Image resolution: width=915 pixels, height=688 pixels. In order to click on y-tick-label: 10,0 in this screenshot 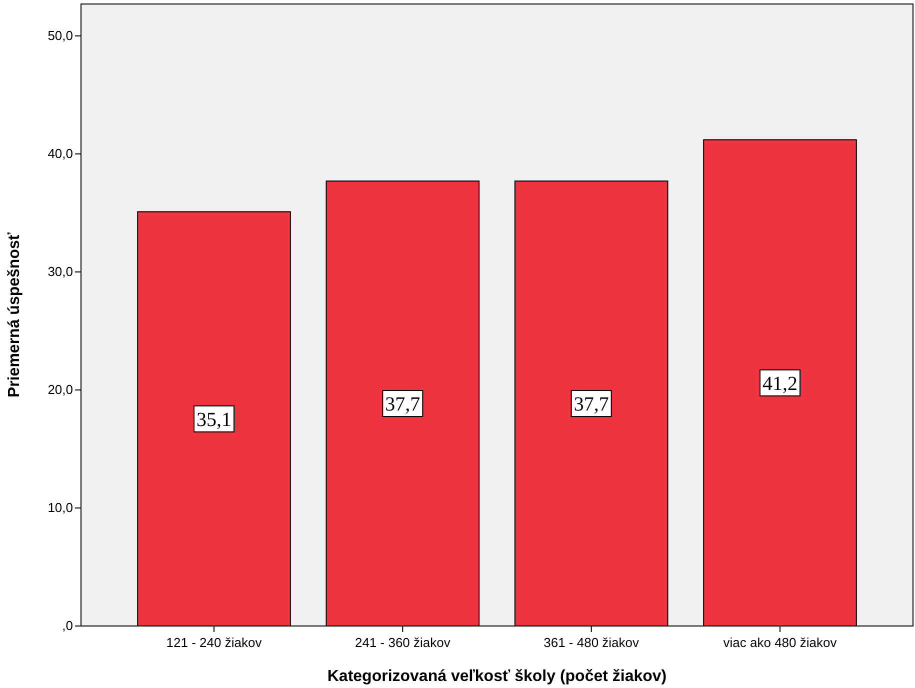, I will do `click(60, 507)`.